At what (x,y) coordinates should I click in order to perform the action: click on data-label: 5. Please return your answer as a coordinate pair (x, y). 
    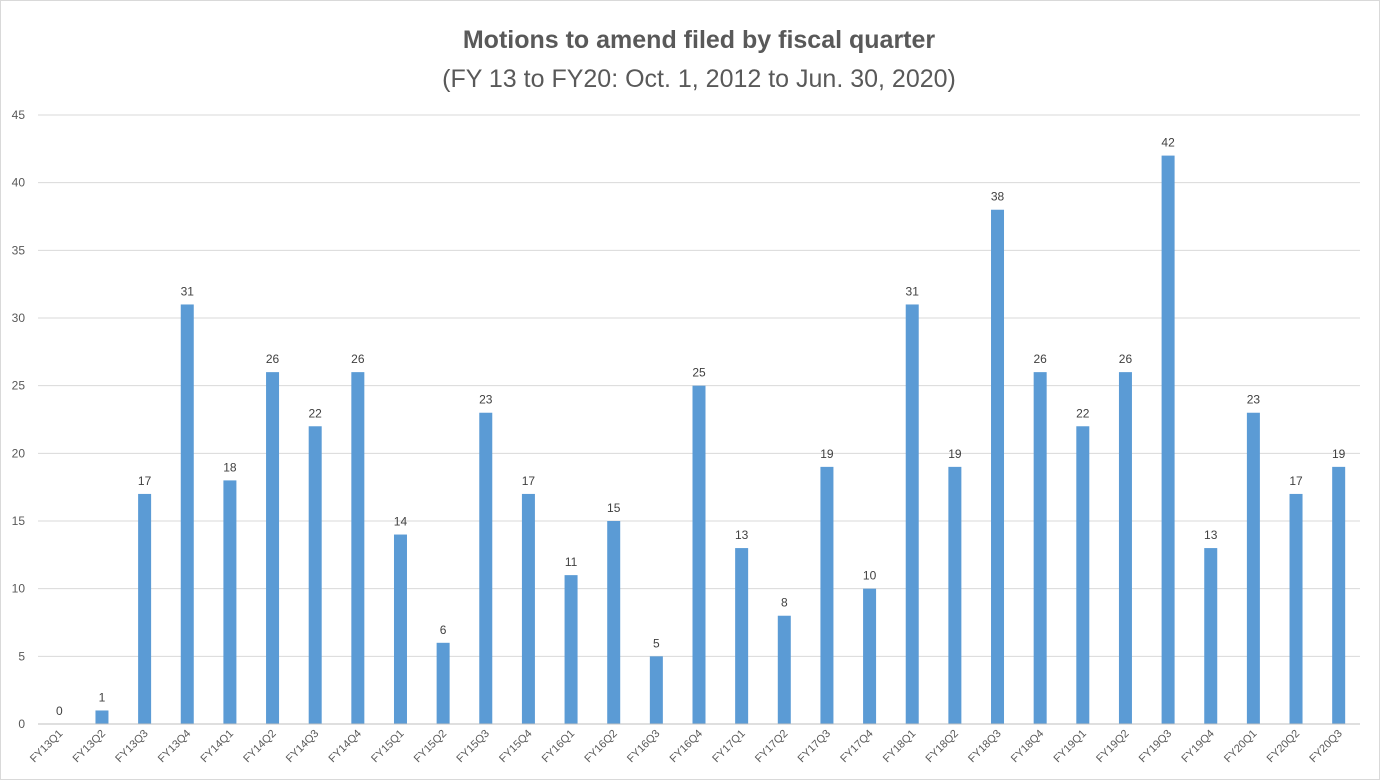
    Looking at the image, I should click on (656, 643).